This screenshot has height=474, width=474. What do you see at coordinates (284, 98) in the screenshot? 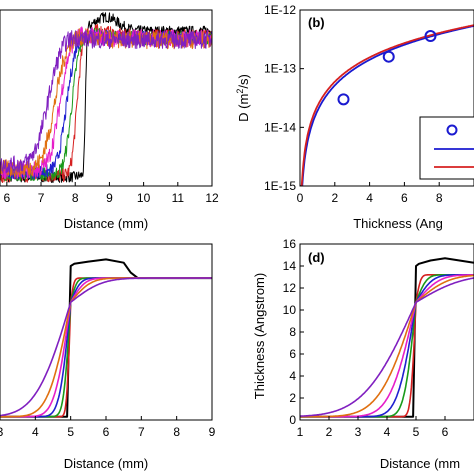
I see `panel-b-y-ticks: 1E-15 1E-14 1E-13 1E-12` at bounding box center [284, 98].